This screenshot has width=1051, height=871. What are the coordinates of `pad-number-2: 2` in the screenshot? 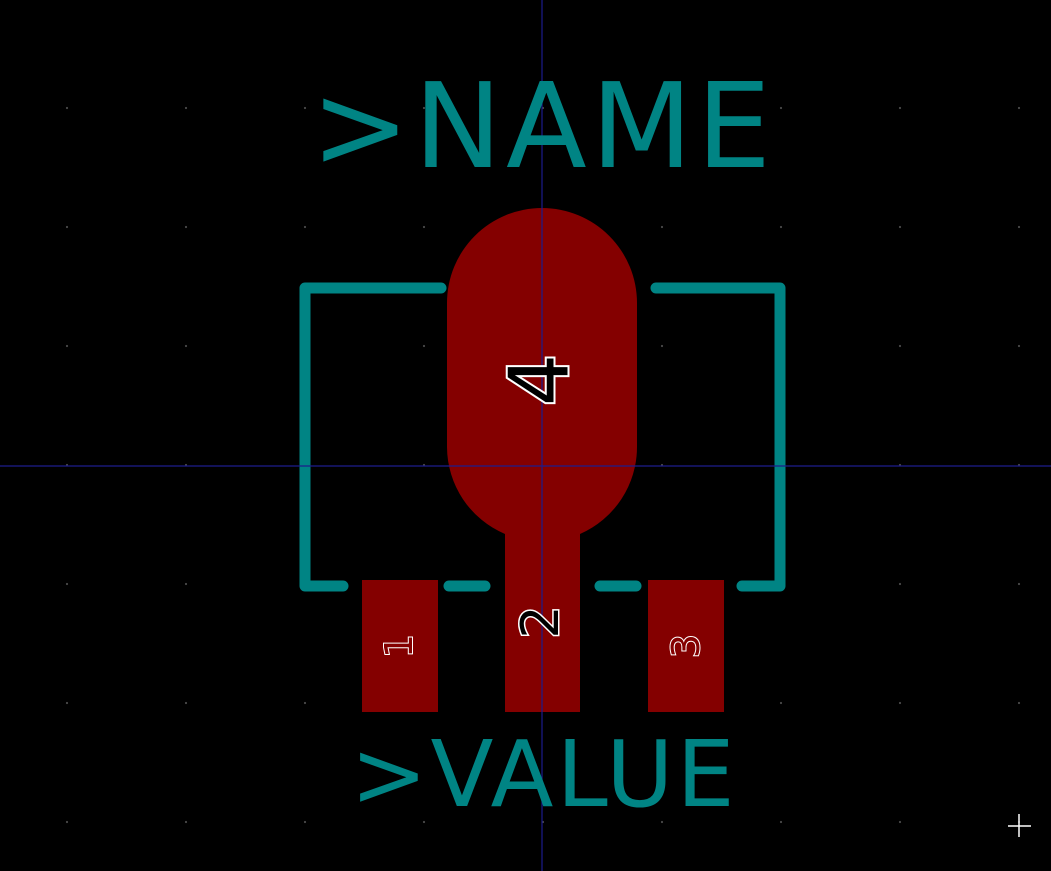 It's located at (541, 621).